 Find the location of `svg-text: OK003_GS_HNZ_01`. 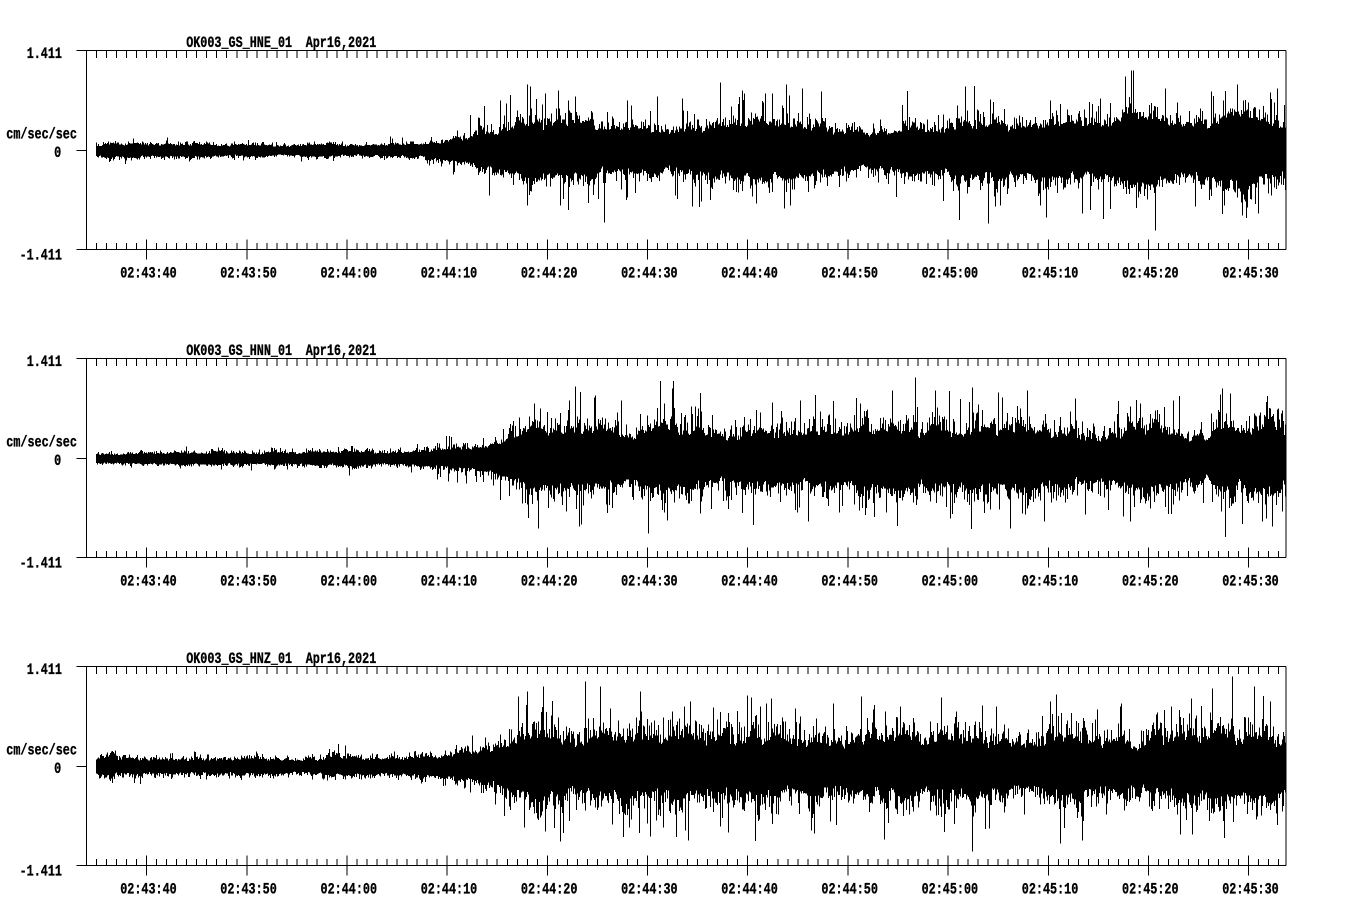

svg-text: OK003_GS_HNZ_01 is located at coordinates (239, 659).